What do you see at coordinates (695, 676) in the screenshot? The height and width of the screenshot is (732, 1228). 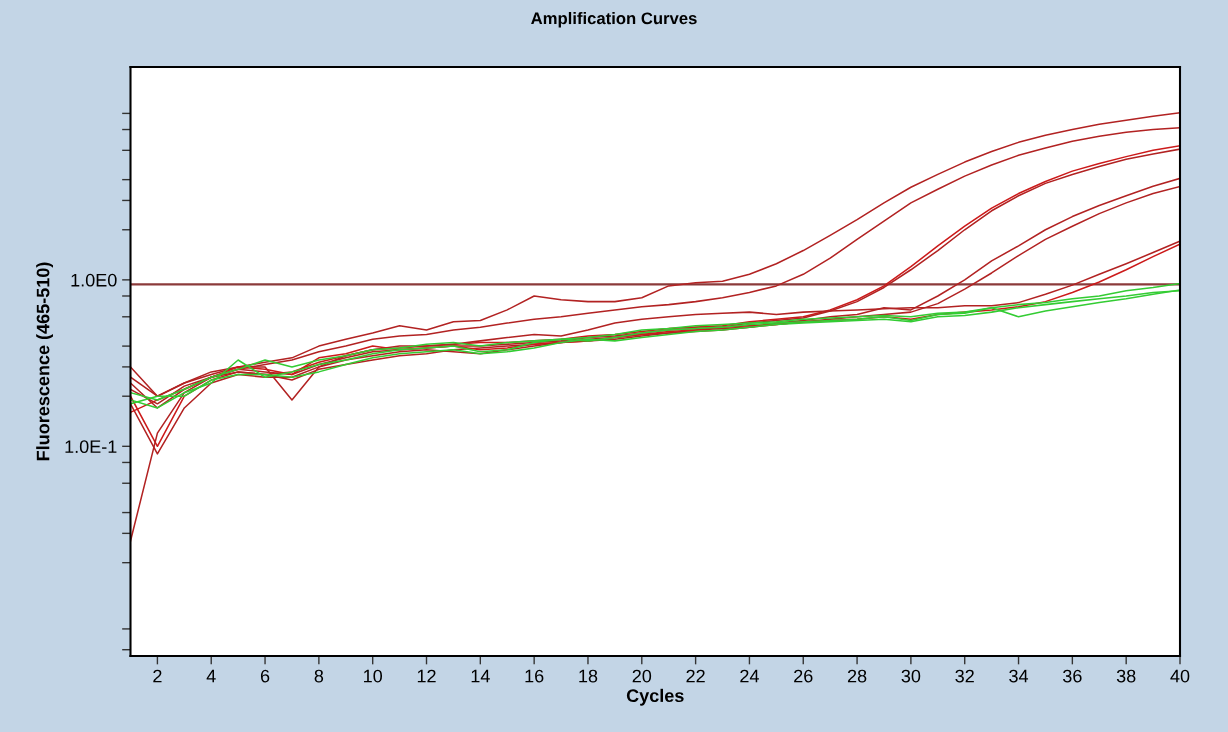 I see `x-tick-label: 22` at bounding box center [695, 676].